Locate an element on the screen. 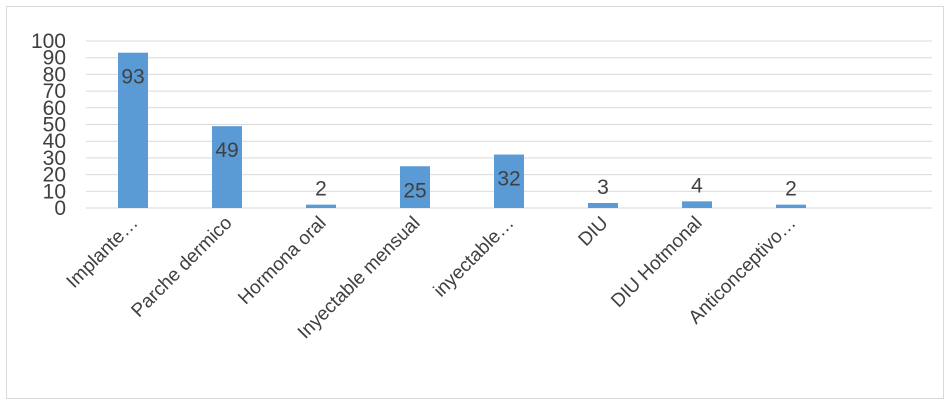 The width and height of the screenshot is (952, 403). category-label: DIU is located at coordinates (594, 232).